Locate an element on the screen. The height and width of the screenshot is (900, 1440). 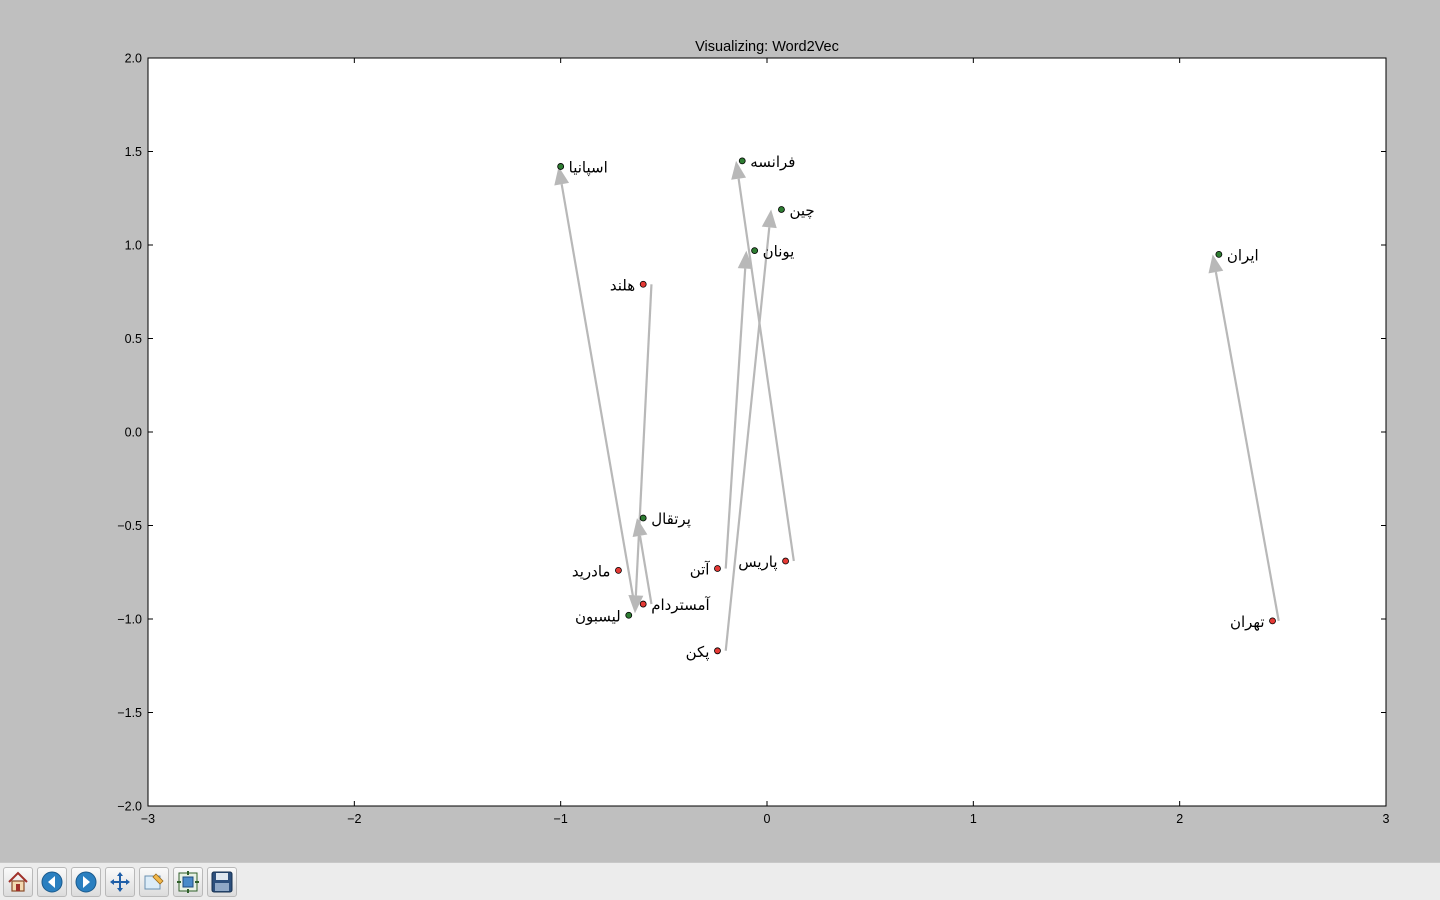
word-label: پکن is located at coordinates (698, 652).